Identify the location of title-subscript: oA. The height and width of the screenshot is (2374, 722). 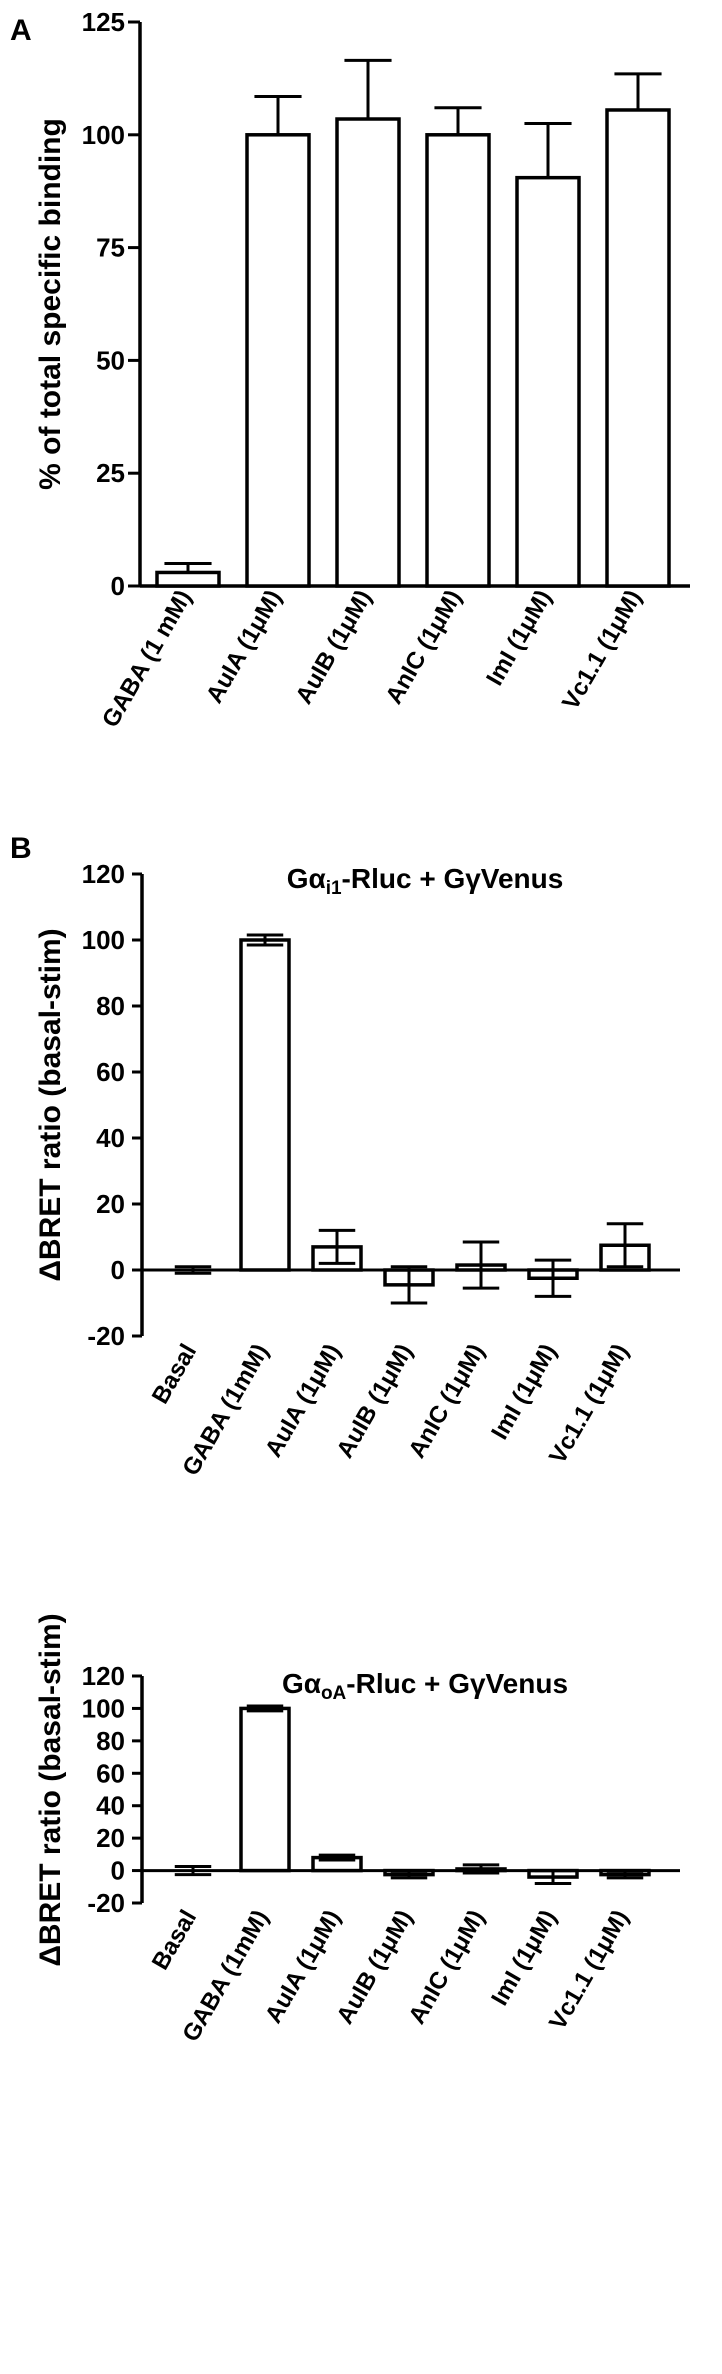
(334, 1693).